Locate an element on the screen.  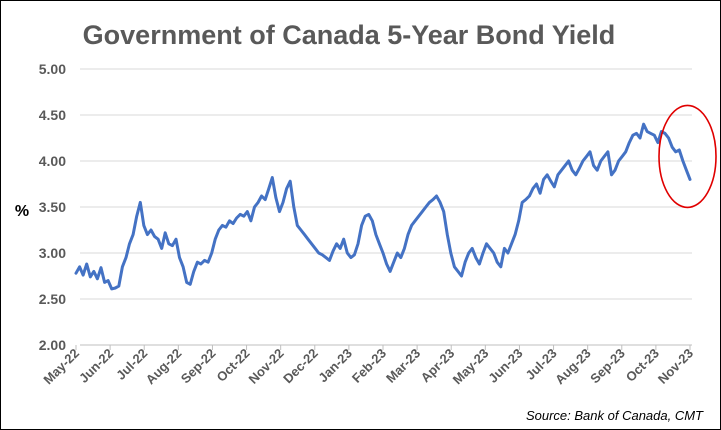
x-tick-label: Dec-22 is located at coordinates (300, 366).